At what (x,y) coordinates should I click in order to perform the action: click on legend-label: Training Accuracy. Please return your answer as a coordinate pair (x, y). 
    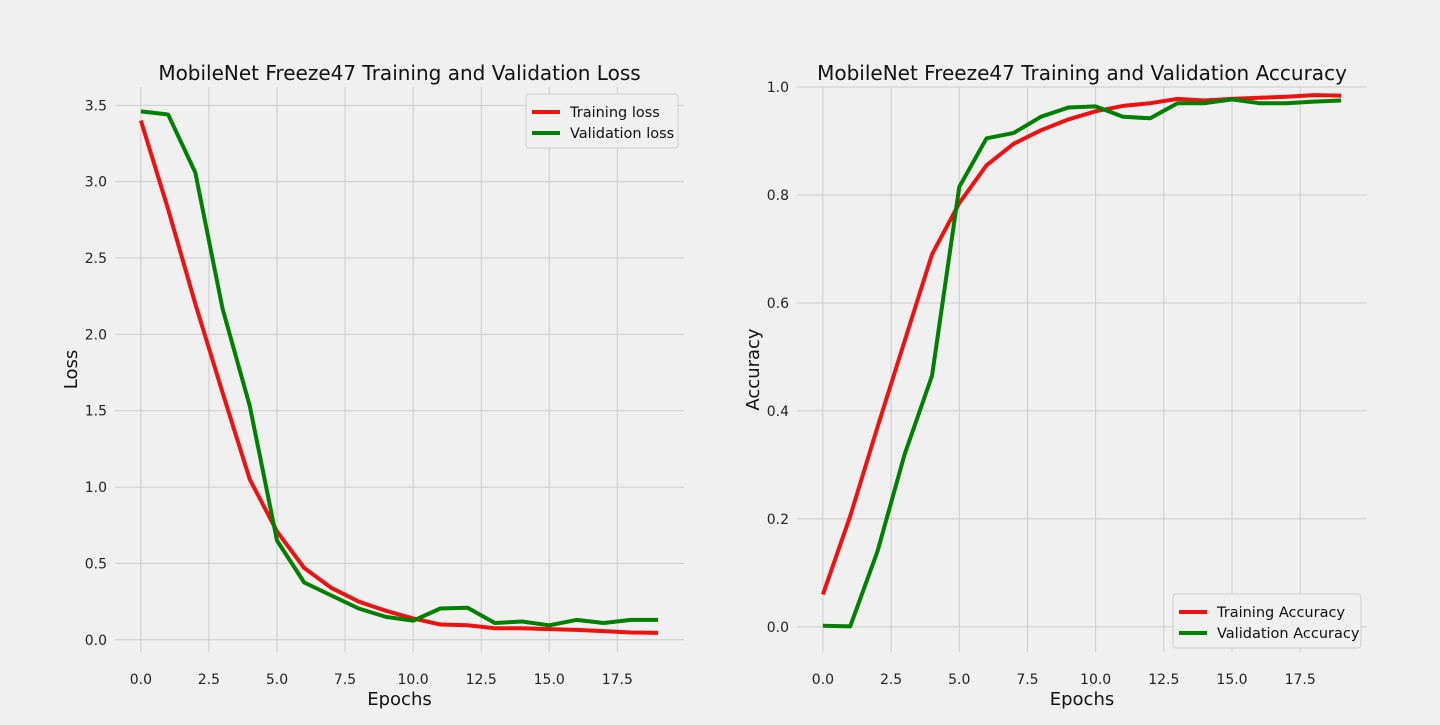
    Looking at the image, I should click on (1280, 613).